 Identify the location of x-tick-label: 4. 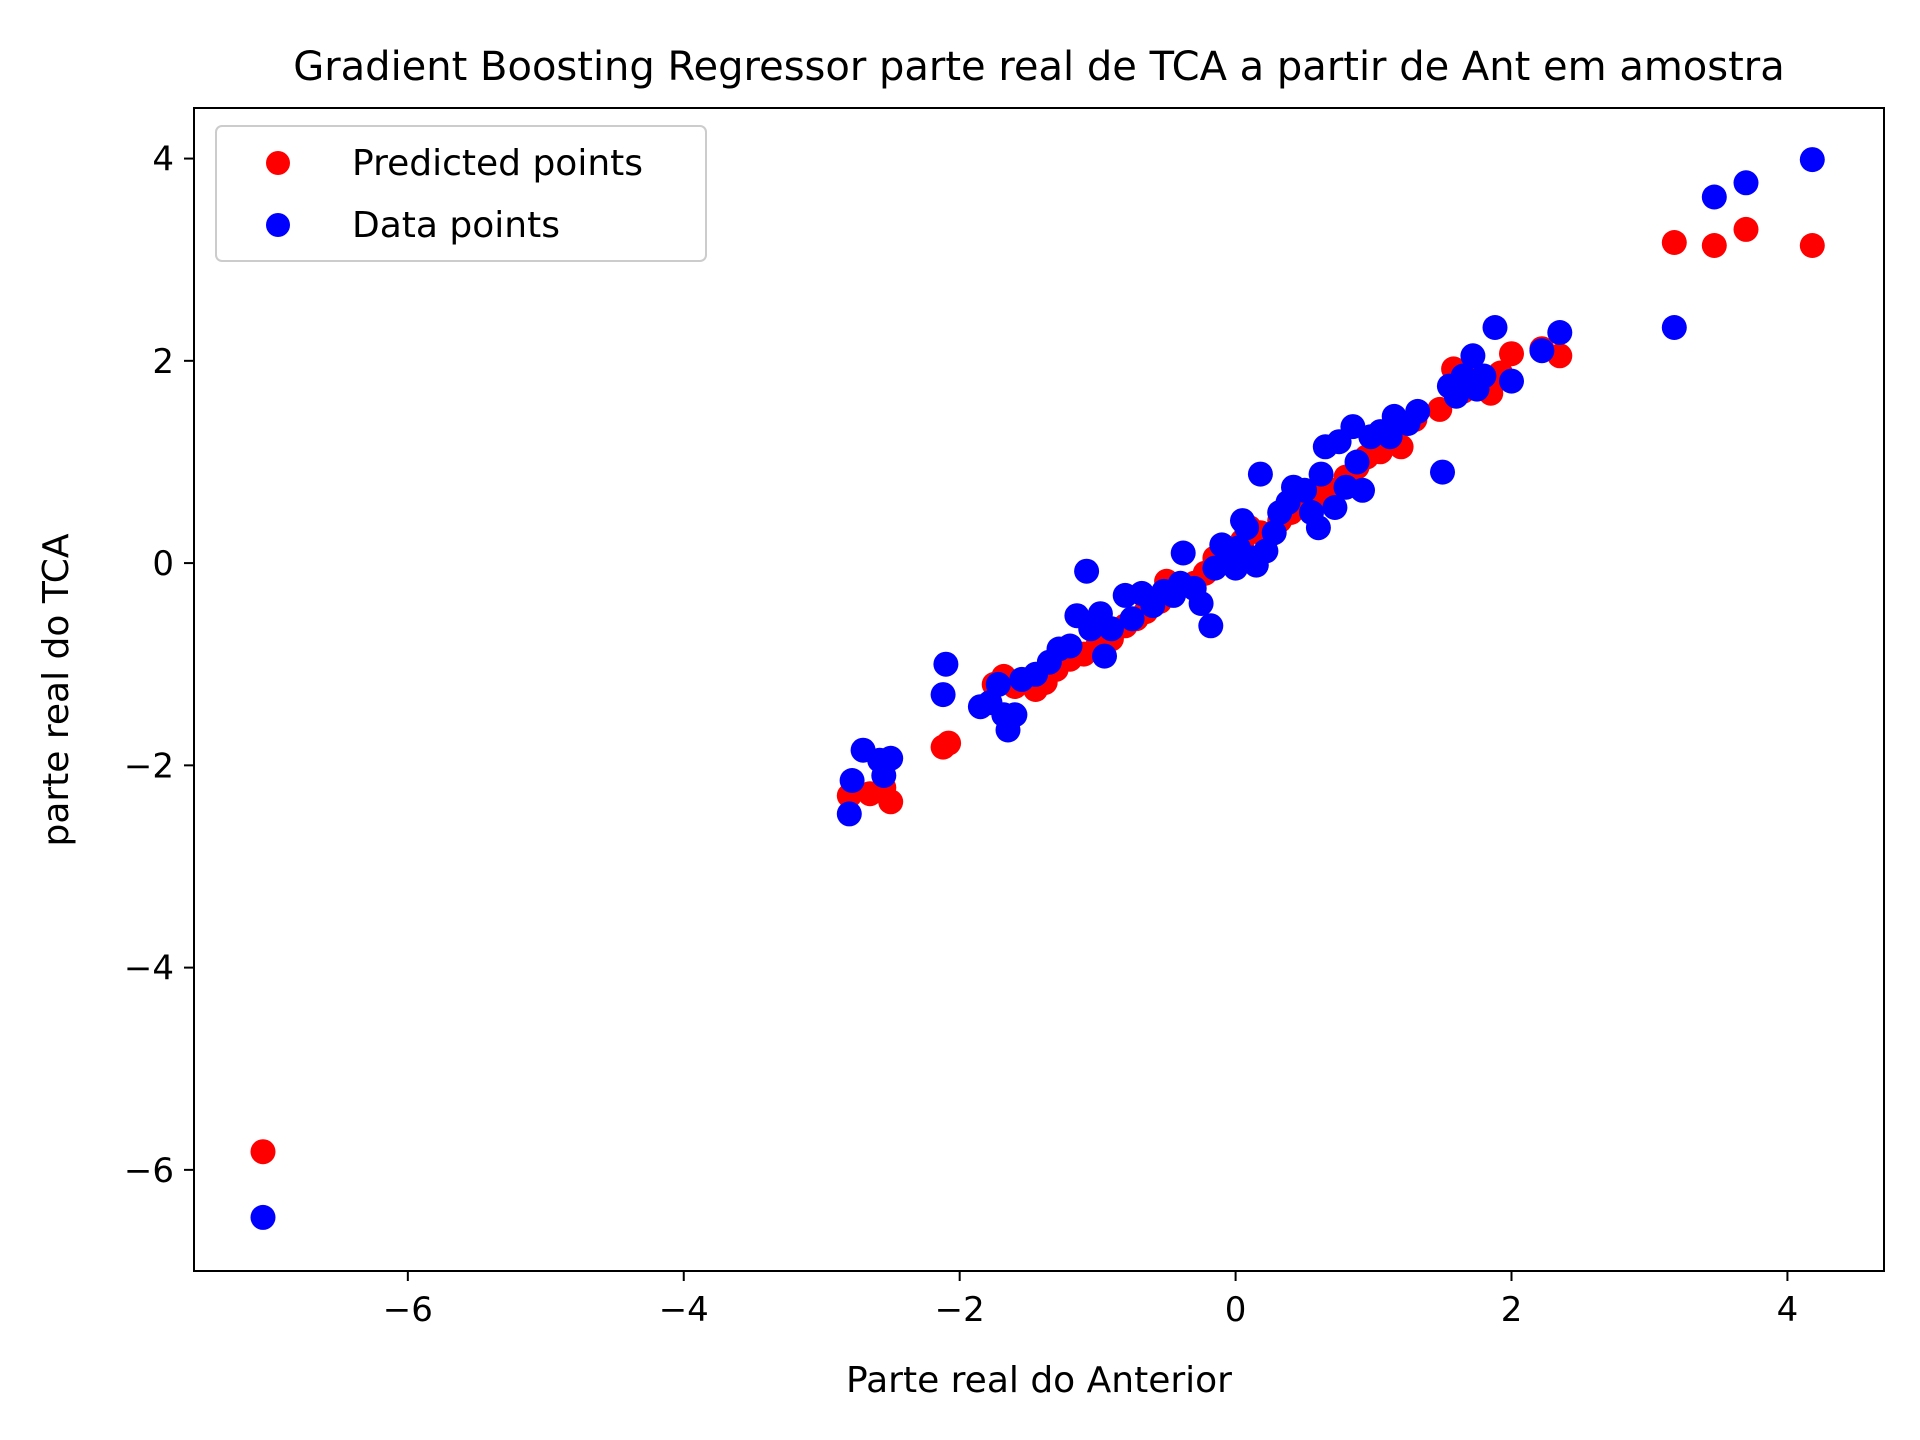
(1788, 1310).